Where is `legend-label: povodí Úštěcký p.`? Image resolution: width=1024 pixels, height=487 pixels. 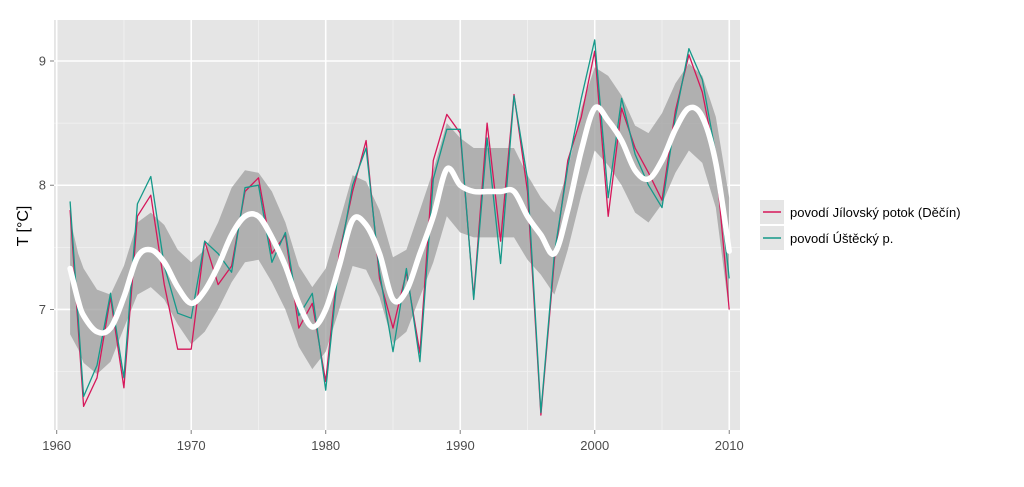 legend-label: povodí Úštěcký p. is located at coordinates (841, 238).